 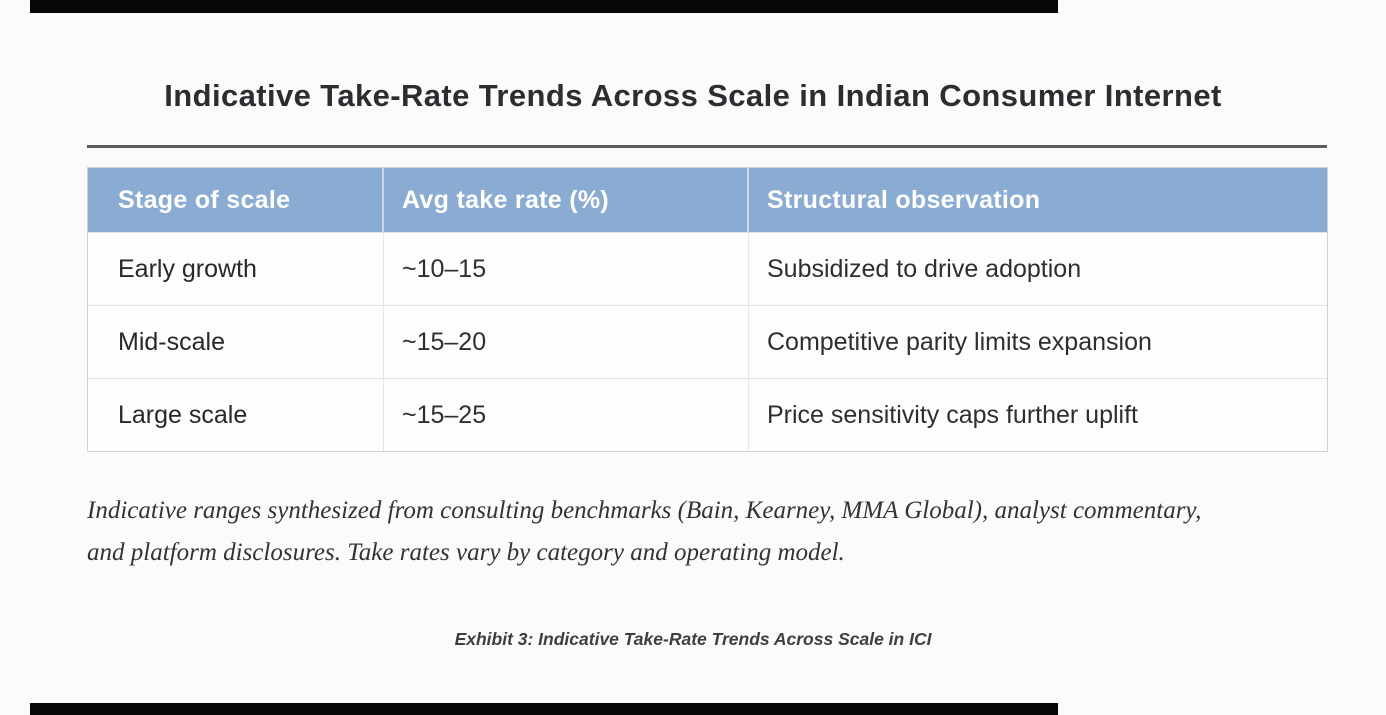 I want to click on cell-take-rate: ~15–25, so click(x=566, y=415).